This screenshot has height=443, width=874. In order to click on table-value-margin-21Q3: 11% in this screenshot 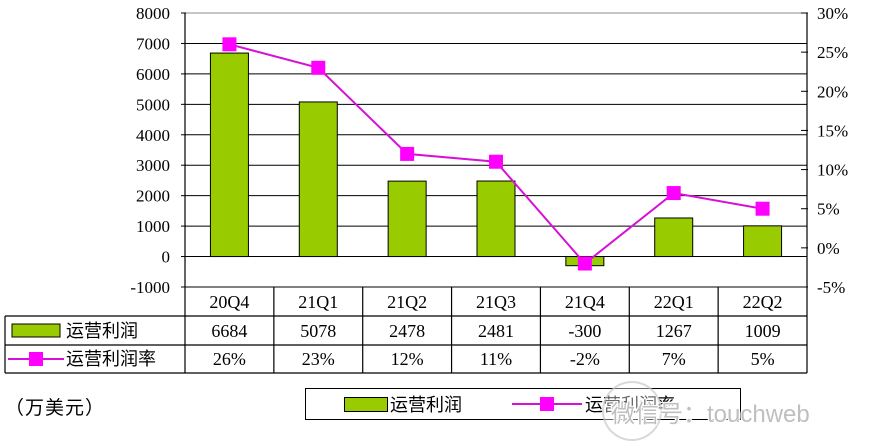, I will do `click(496, 359)`.